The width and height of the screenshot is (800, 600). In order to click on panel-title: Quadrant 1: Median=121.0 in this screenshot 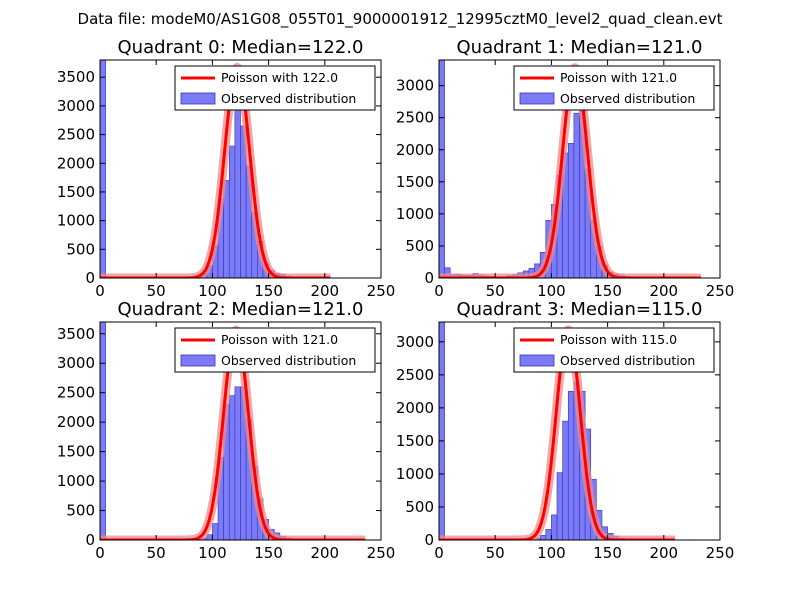, I will do `click(580, 47)`.